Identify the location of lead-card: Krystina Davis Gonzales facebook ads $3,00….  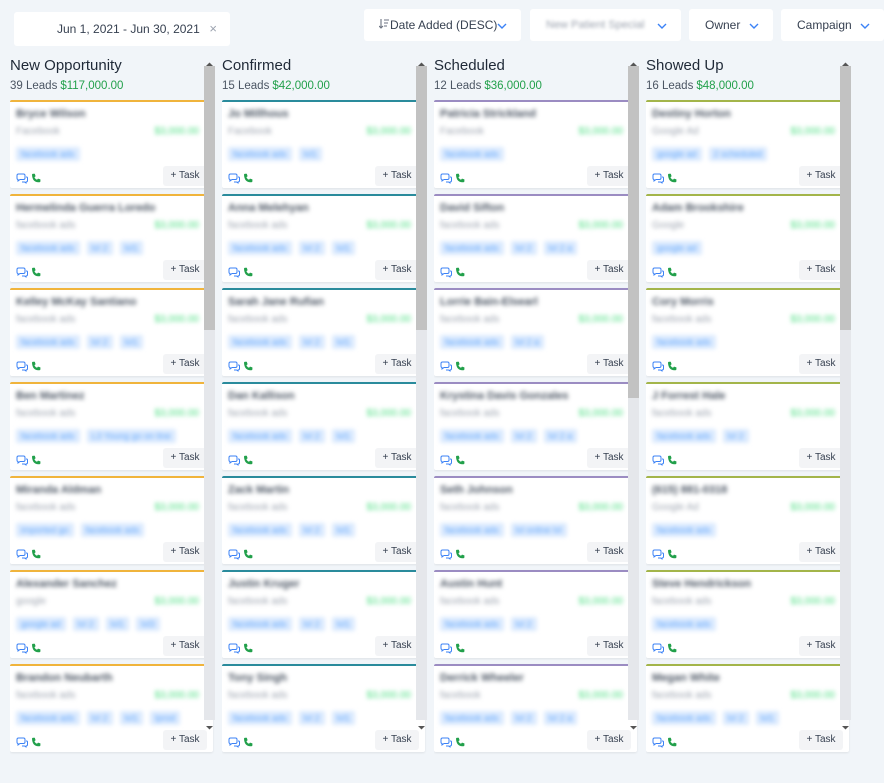
(535, 426).